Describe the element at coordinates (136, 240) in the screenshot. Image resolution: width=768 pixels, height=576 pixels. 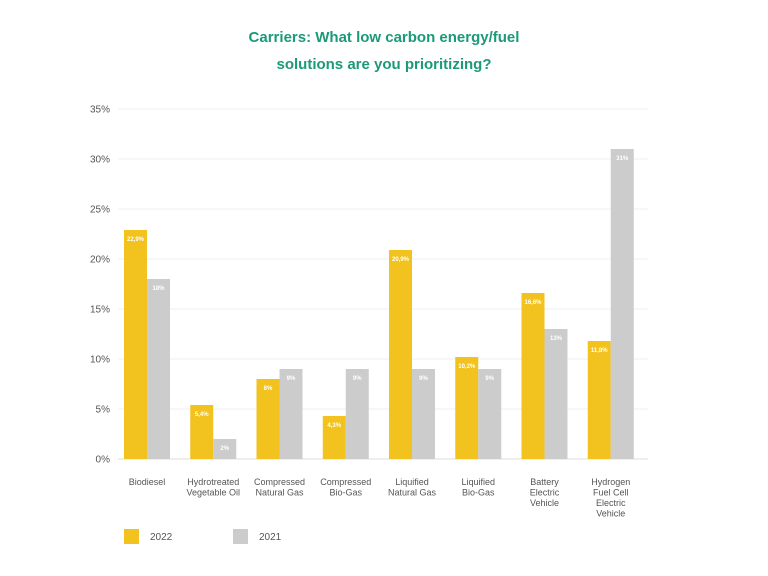
I see `data-label-2022: 22,9%` at that location.